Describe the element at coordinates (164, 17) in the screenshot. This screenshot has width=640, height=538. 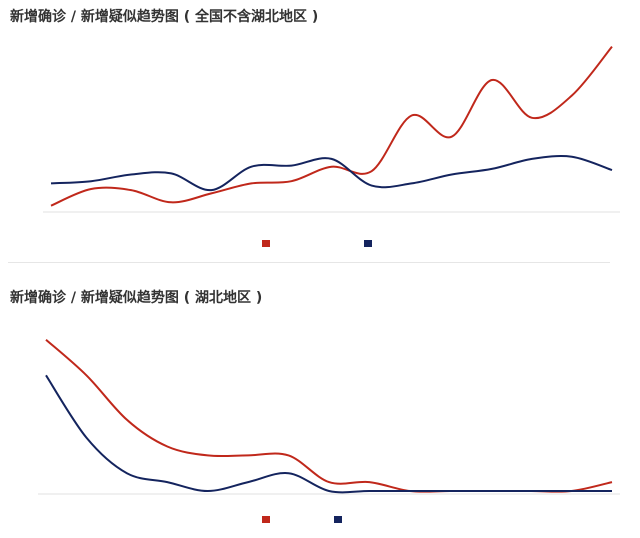
I see `chart-title-nationwide: 新增确诊 / 新增疑似趋势图 ( 全国不含湖北地区 )` at that location.